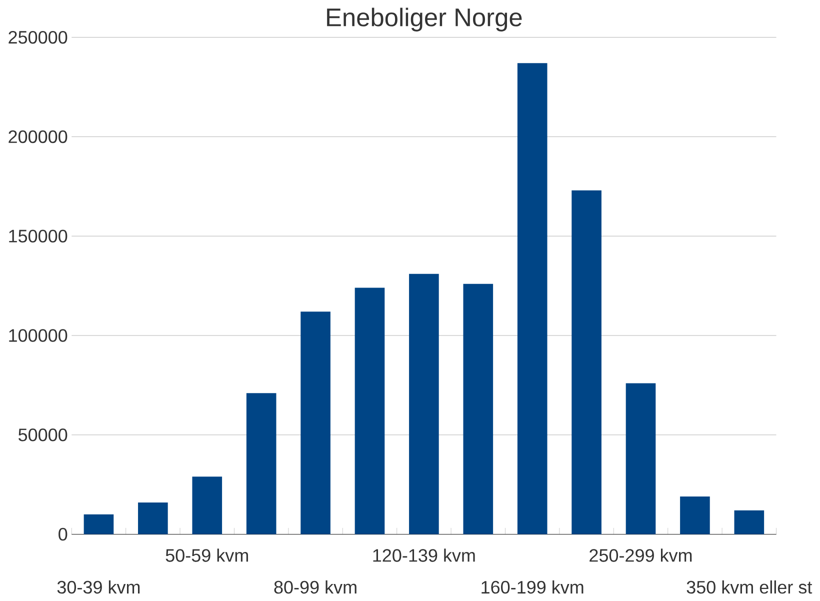  I want to click on x-tick-label: 350 kvm eller st, so click(749, 587).